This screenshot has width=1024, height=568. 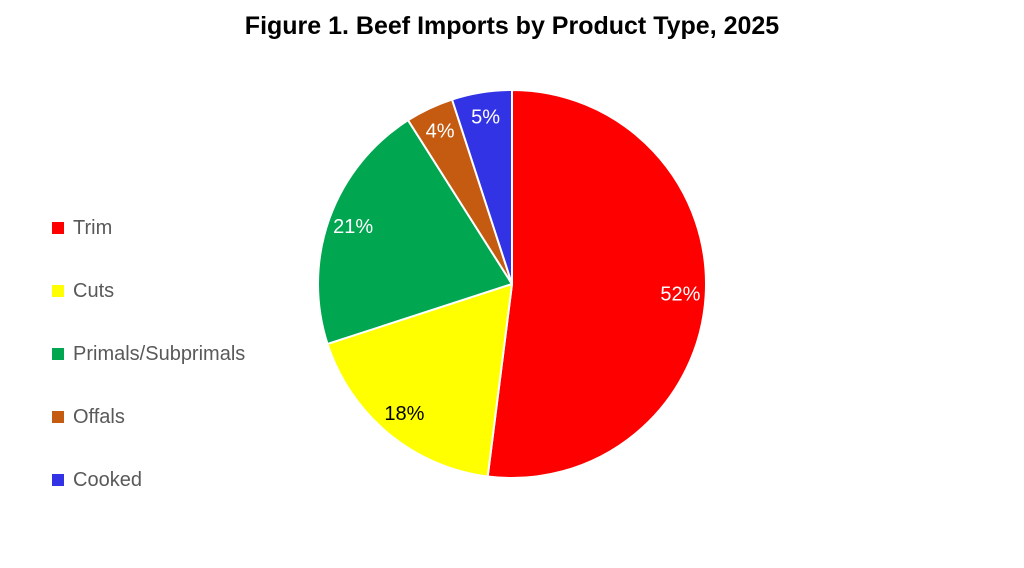 What do you see at coordinates (99, 416) in the screenshot?
I see `legend-label: Offals` at bounding box center [99, 416].